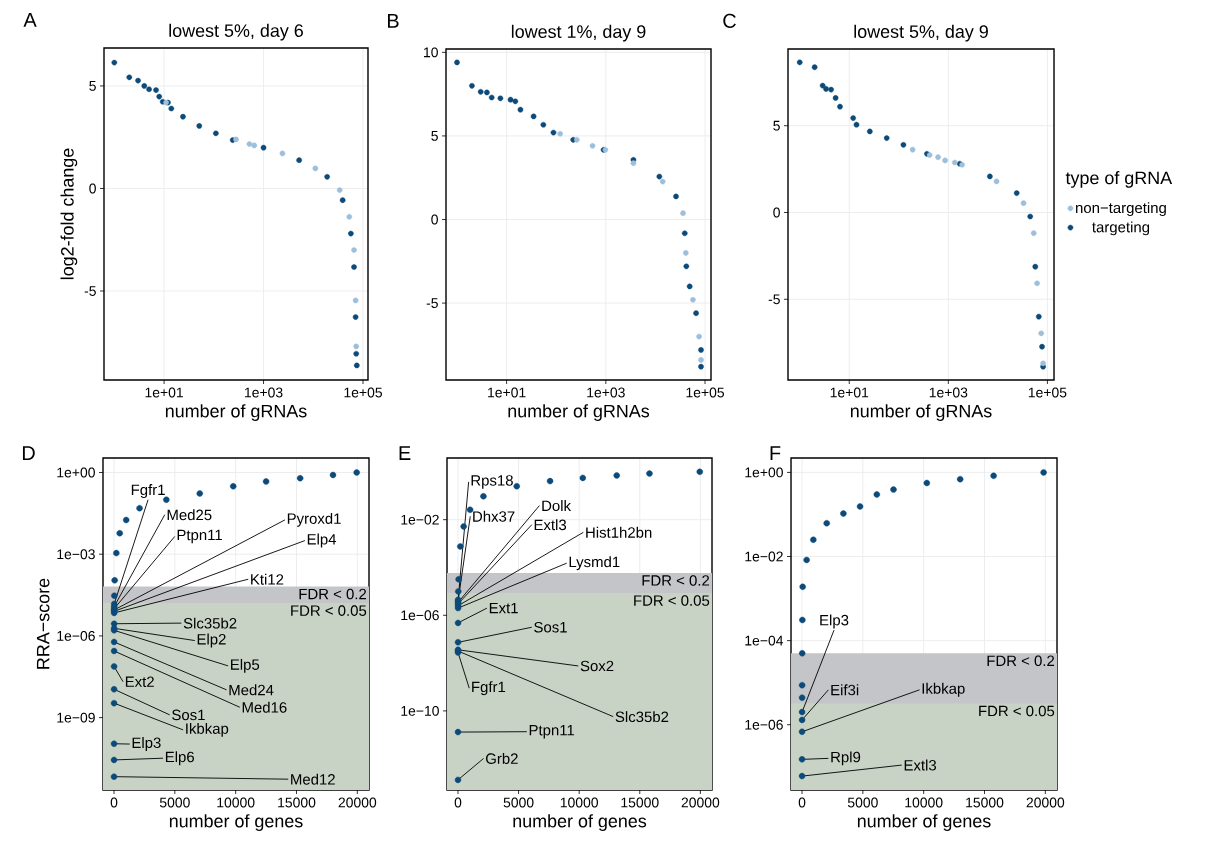 The width and height of the screenshot is (1218, 845). I want to click on annotation: Hist1h2bn, so click(619, 532).